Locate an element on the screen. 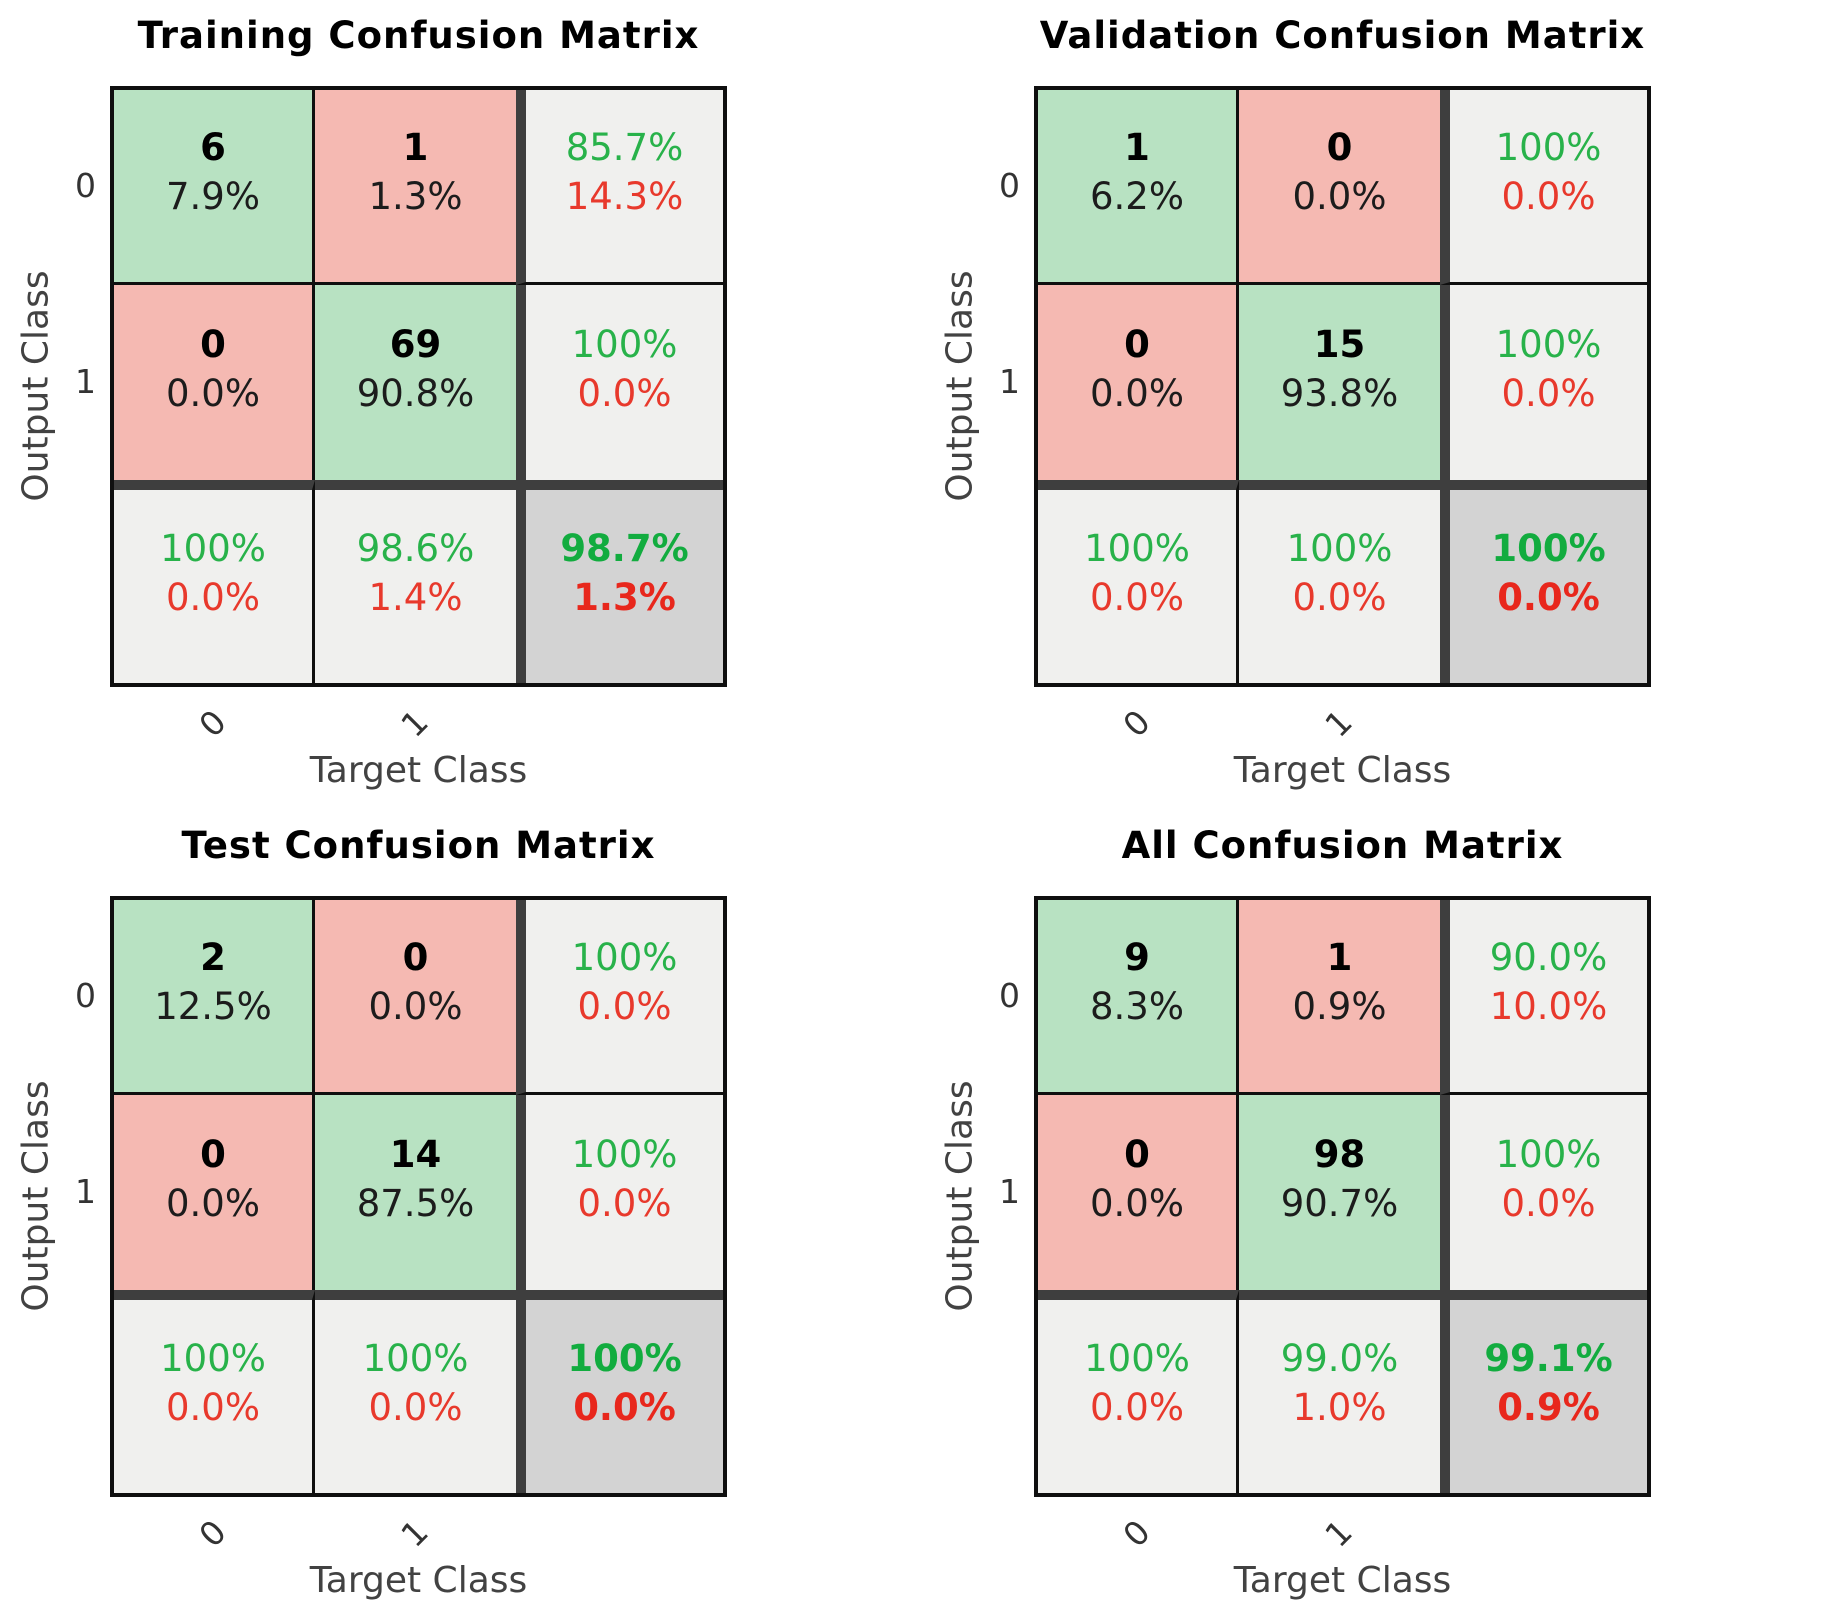  cell-r1c1: 98 90.7% is located at coordinates (1339, 1192).